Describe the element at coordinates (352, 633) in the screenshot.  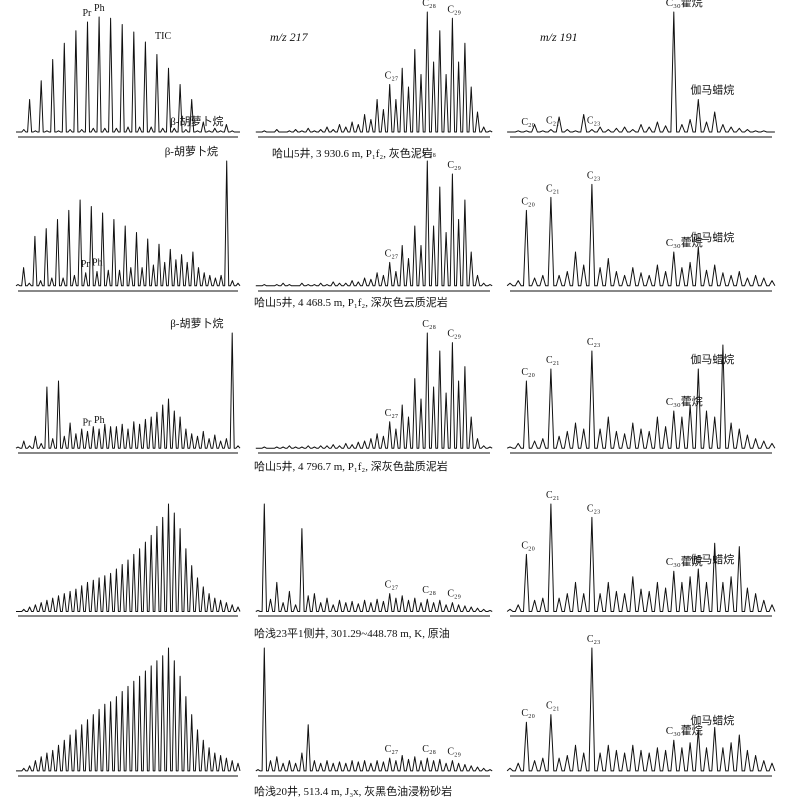
I see `sample-caption-3: 哈浅23平1侧井, 301.29~448.78 m, K, 原油` at that location.